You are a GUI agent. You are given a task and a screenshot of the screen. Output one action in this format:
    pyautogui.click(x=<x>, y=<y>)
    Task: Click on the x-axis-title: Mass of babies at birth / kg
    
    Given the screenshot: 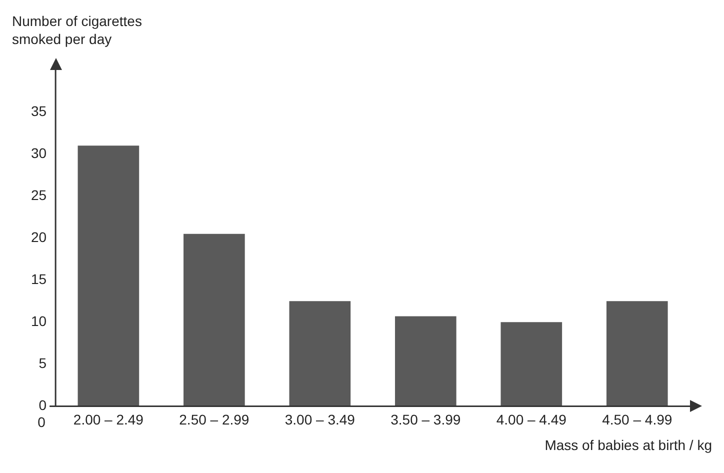 What is the action you would take?
    pyautogui.click(x=628, y=445)
    